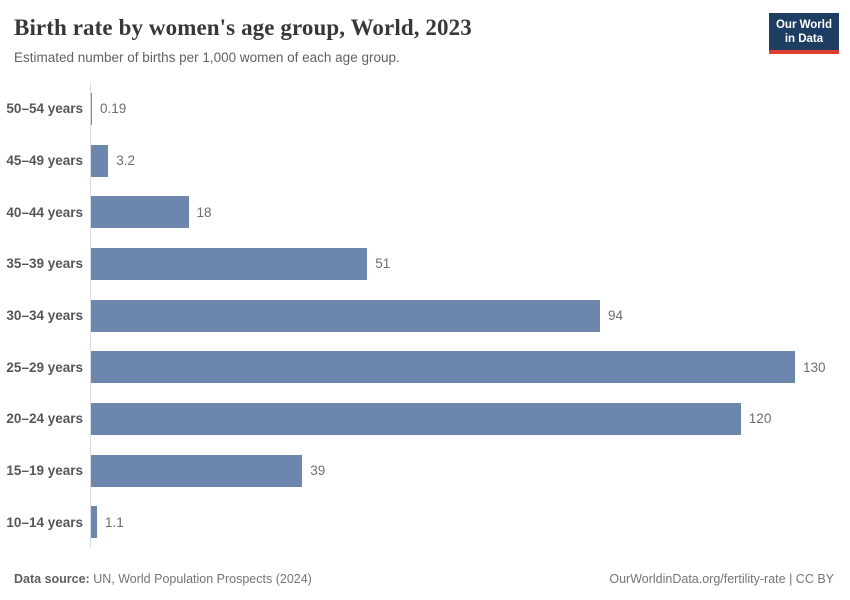 The image size is (850, 600). I want to click on bar-row: 25–29 years 130, so click(425, 367).